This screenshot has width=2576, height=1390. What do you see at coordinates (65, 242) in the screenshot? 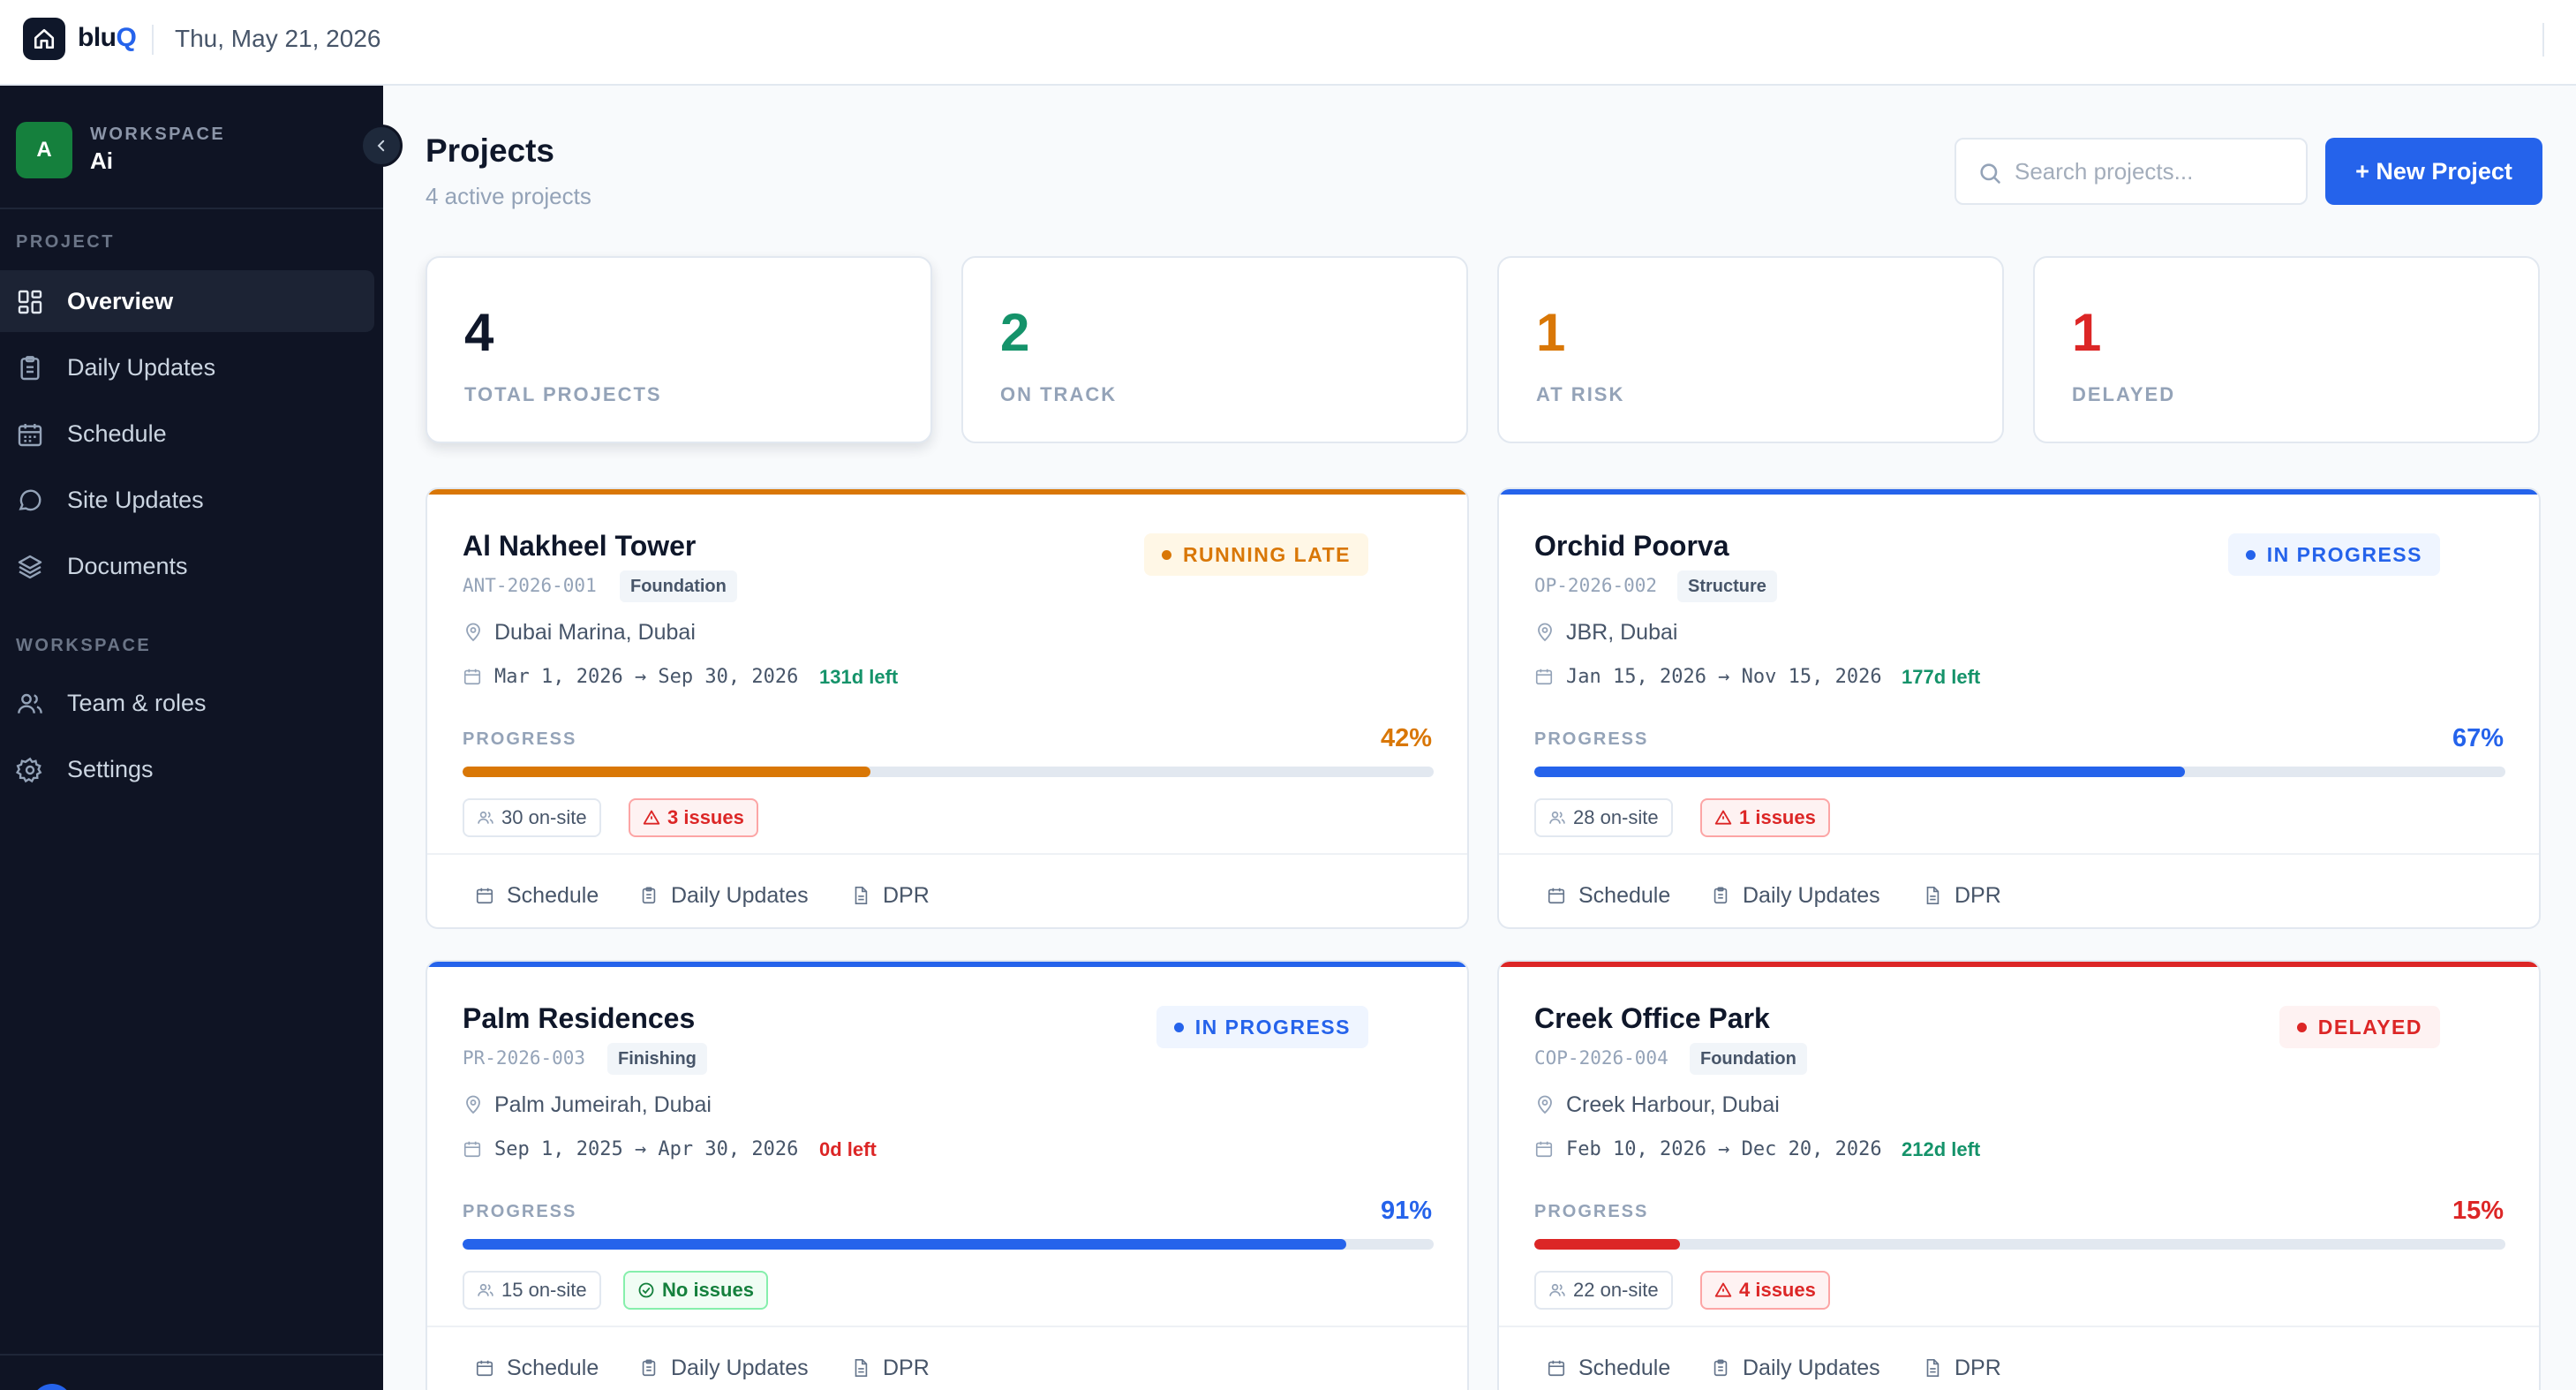
I see `section-title-project: PROJECT` at bounding box center [65, 242].